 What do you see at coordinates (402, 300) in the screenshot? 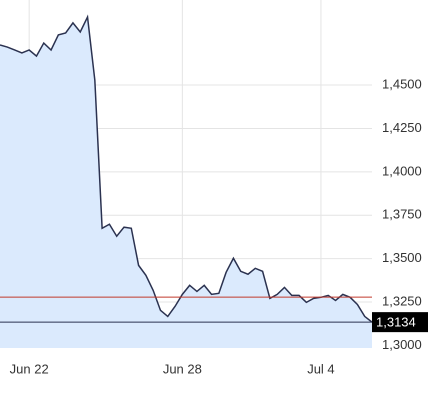
I see `y-tick-label: 1,3250` at bounding box center [402, 300].